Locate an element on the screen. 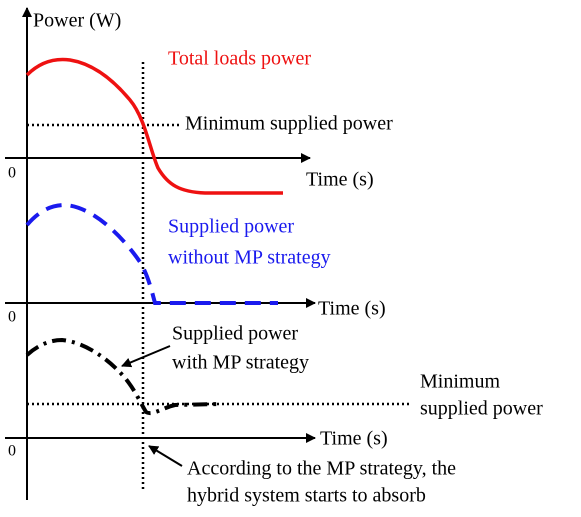  supplied-curve is located at coordinates (151, 253).